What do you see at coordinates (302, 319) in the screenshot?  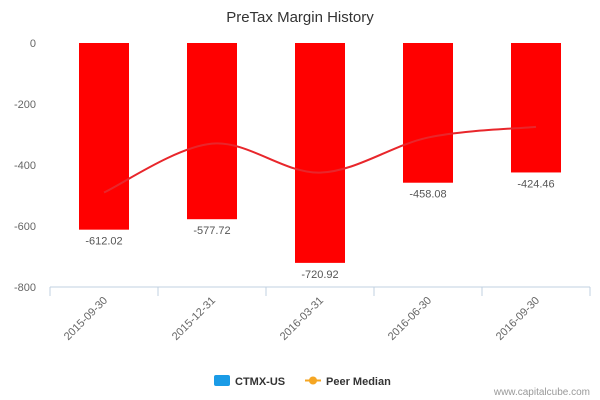 I see `x-tick-label: 2016-03-31` at bounding box center [302, 319].